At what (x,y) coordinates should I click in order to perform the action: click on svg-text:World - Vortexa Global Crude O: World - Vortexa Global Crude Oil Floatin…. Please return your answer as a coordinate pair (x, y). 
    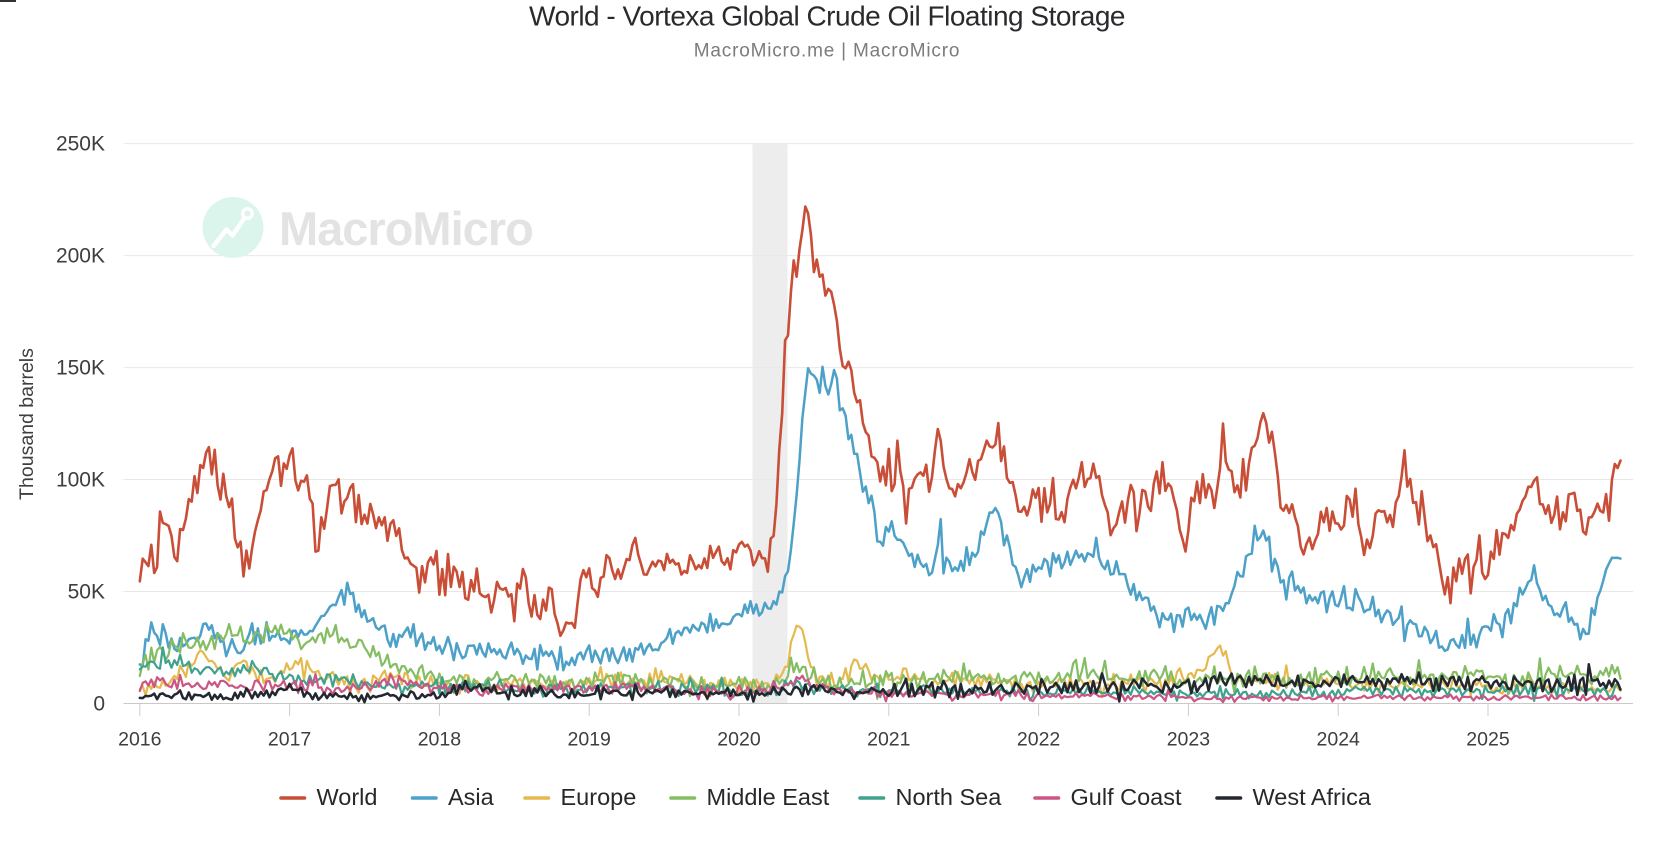
    Looking at the image, I should click on (827, 16).